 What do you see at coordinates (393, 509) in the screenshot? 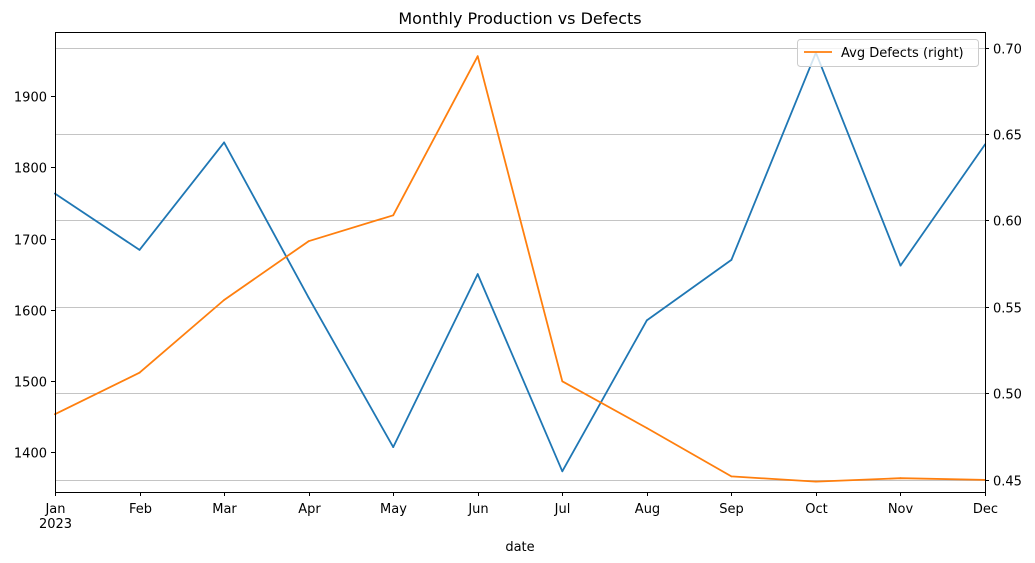
I see `x-tick-label: May` at bounding box center [393, 509].